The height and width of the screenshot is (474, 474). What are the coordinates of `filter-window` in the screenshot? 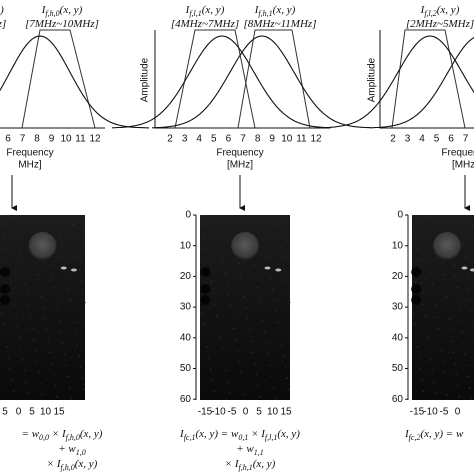 It's located at (274, 79).